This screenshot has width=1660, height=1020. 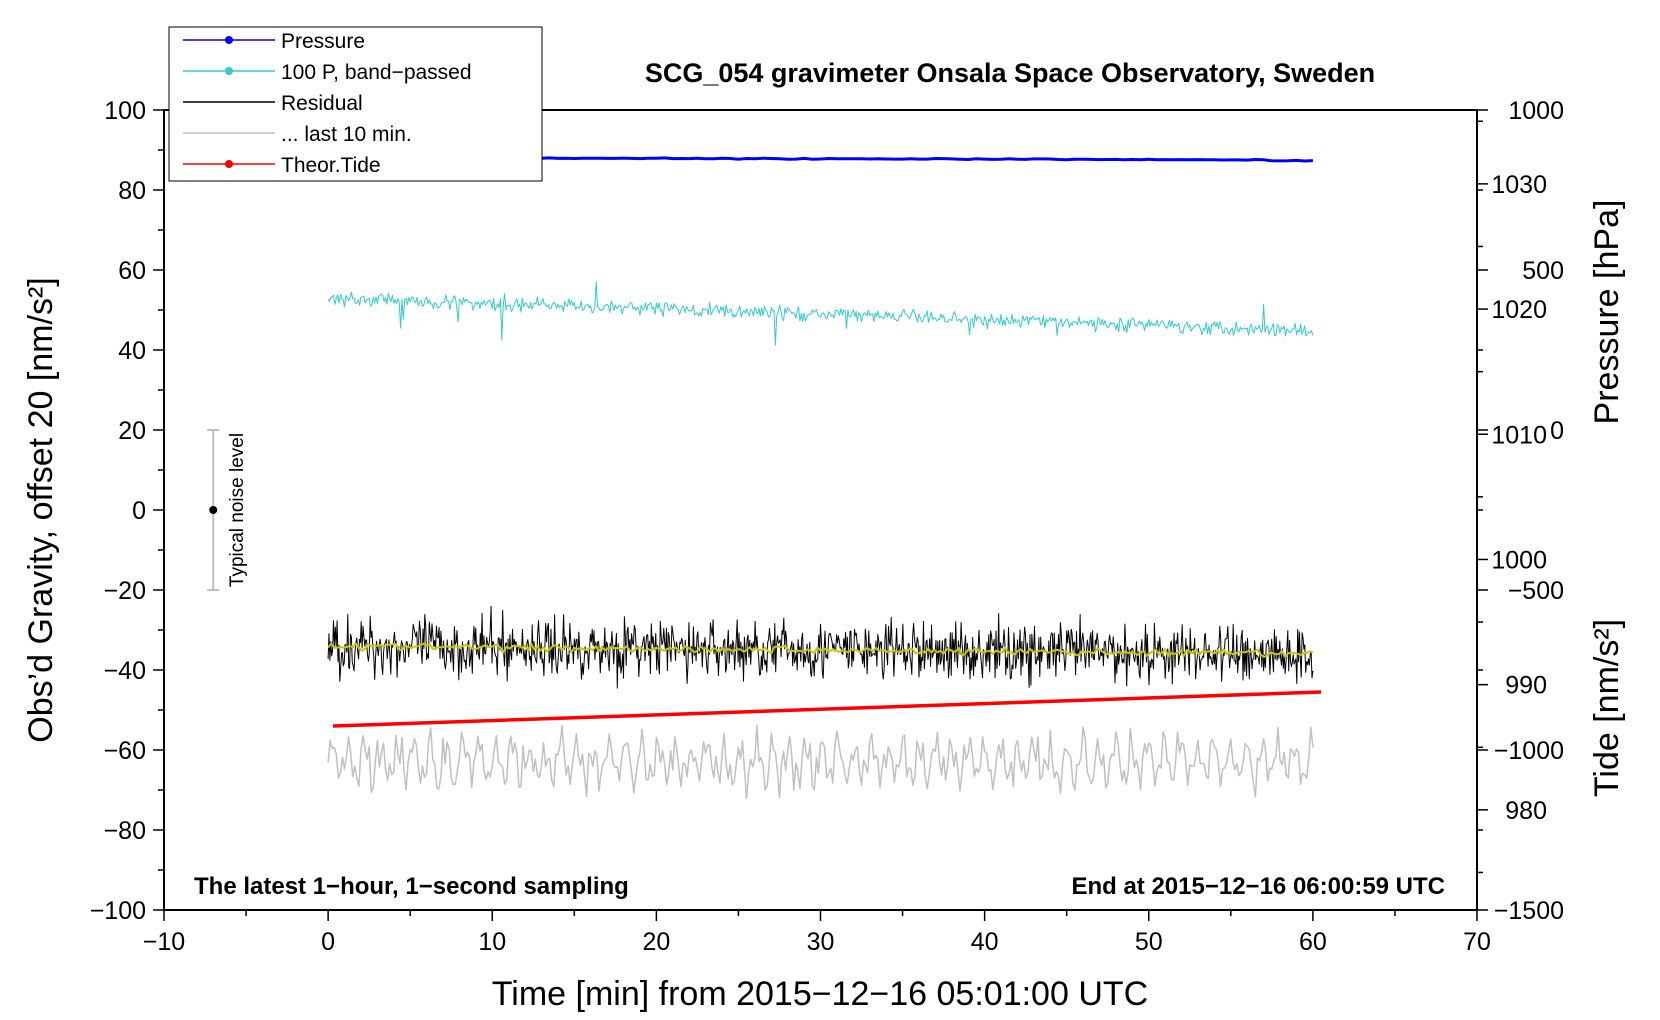 I want to click on y-tick-label: 40, so click(x=132, y=351).